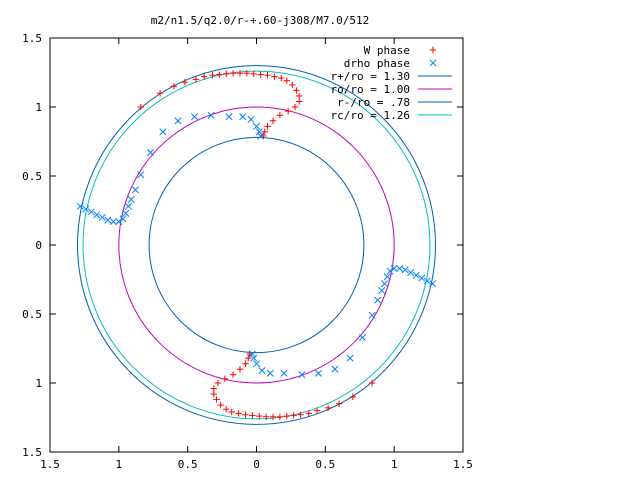 The height and width of the screenshot is (480, 640). What do you see at coordinates (373, 102) in the screenshot?
I see `legend-label: r-/ro = .78` at bounding box center [373, 102].